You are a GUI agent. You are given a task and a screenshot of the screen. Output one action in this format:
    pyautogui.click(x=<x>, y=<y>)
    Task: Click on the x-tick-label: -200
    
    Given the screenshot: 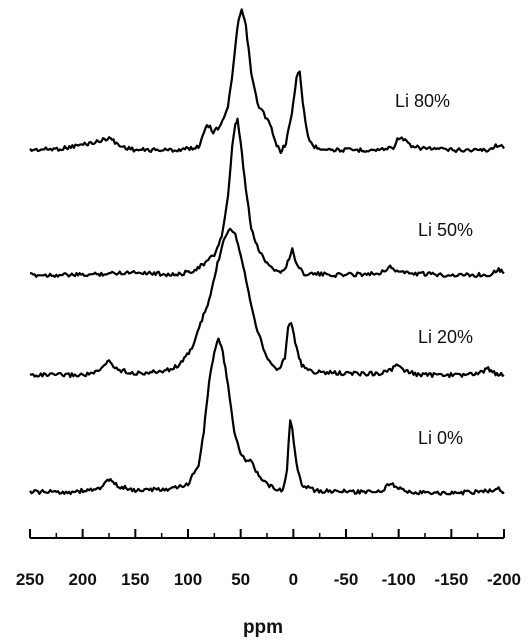 What is the action you would take?
    pyautogui.click(x=504, y=579)
    